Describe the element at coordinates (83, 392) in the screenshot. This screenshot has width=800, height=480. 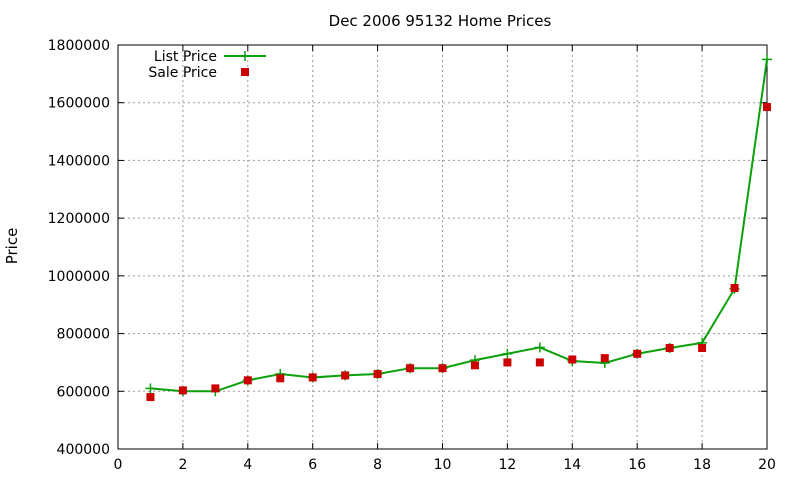
I see `y-tick-label: 600000` at that location.